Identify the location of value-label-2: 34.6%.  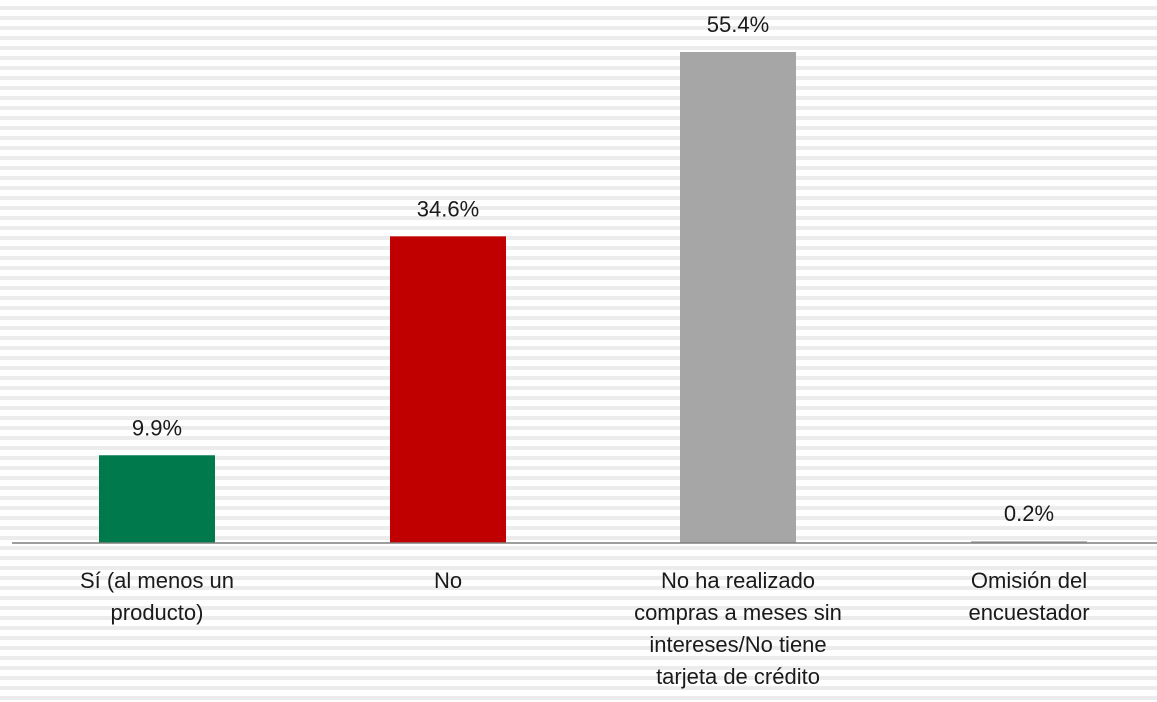
(448, 208).